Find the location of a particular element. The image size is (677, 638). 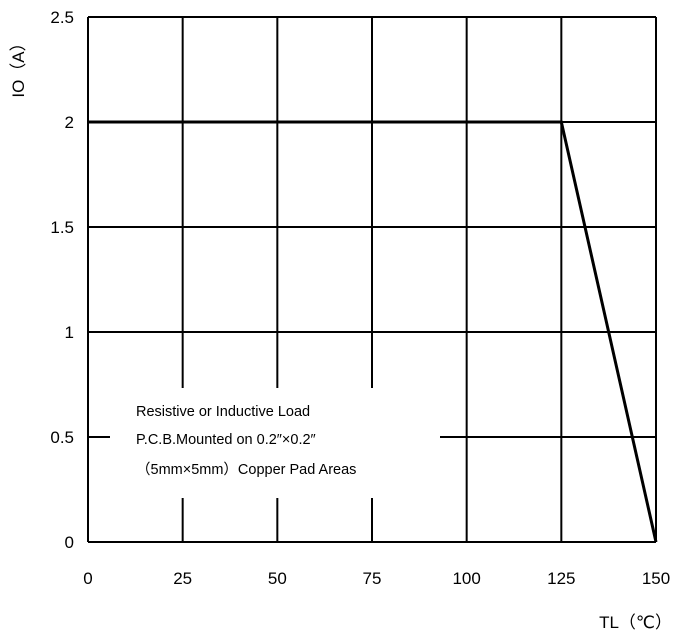

y-axis-title: IO（A） is located at coordinates (18, 65).